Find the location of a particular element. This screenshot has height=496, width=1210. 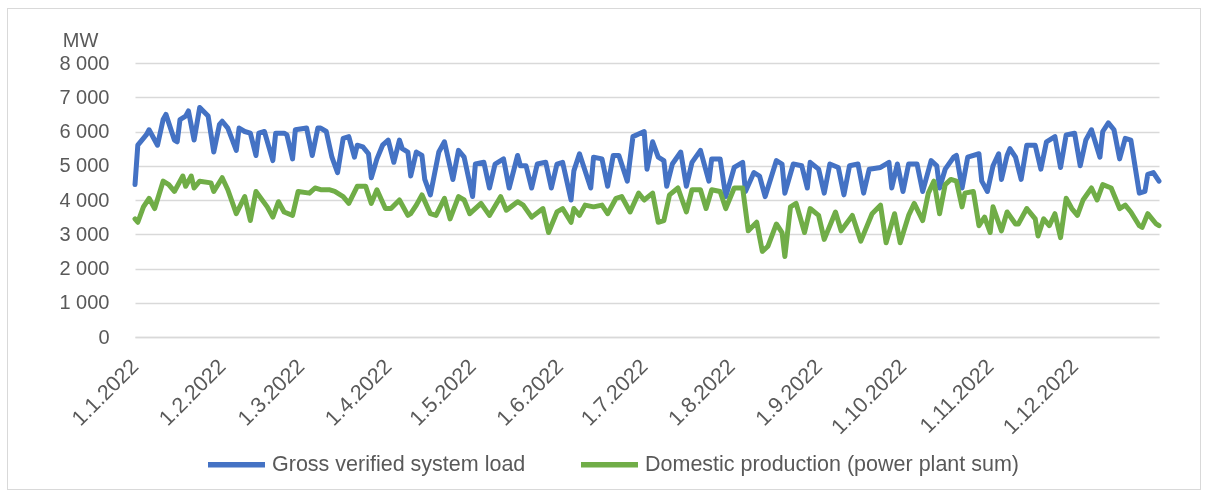

y-tick-label: 3 000 is located at coordinates (84, 233).